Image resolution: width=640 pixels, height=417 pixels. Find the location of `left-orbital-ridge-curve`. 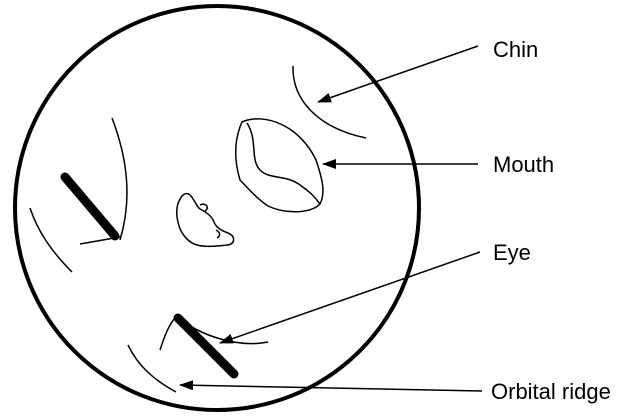

left-orbital-ridge-curve is located at coordinates (119, 179).